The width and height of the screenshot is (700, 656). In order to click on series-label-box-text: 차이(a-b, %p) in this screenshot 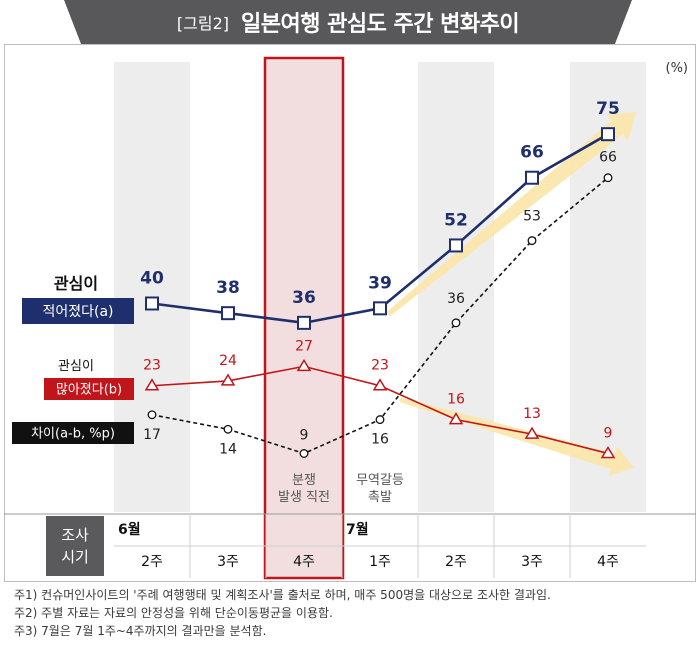, I will do `click(73, 434)`.